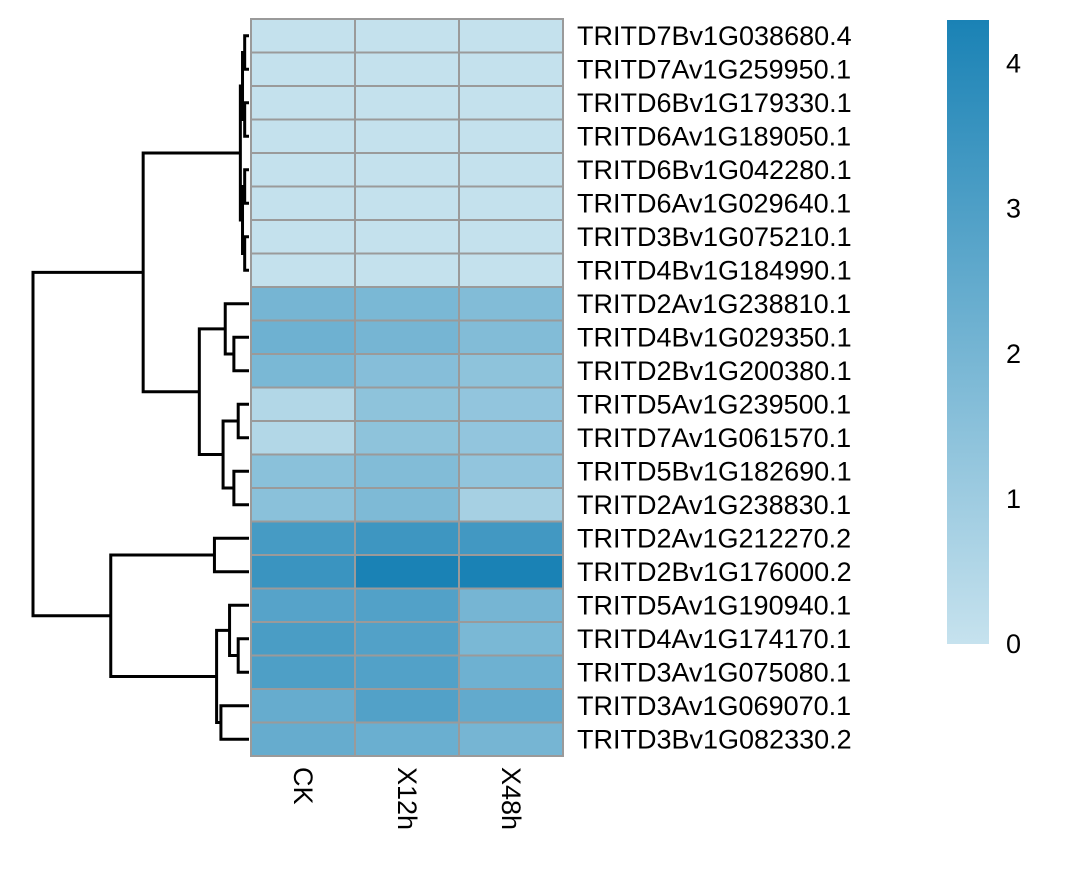  Describe the element at coordinates (714, 304) in the screenshot. I see `row-label: TRITD2Av1G238810.1` at that location.